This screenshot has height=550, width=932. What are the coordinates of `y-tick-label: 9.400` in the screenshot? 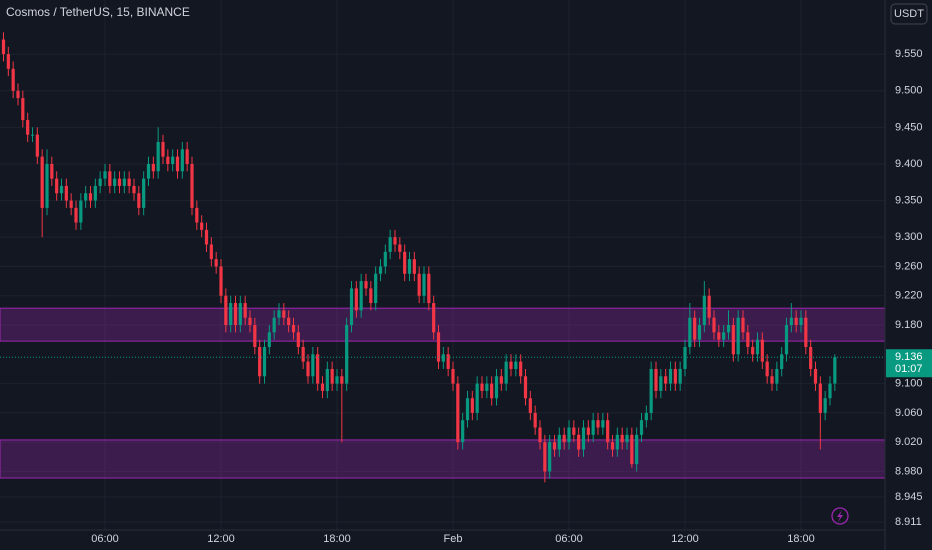 It's located at (909, 164).